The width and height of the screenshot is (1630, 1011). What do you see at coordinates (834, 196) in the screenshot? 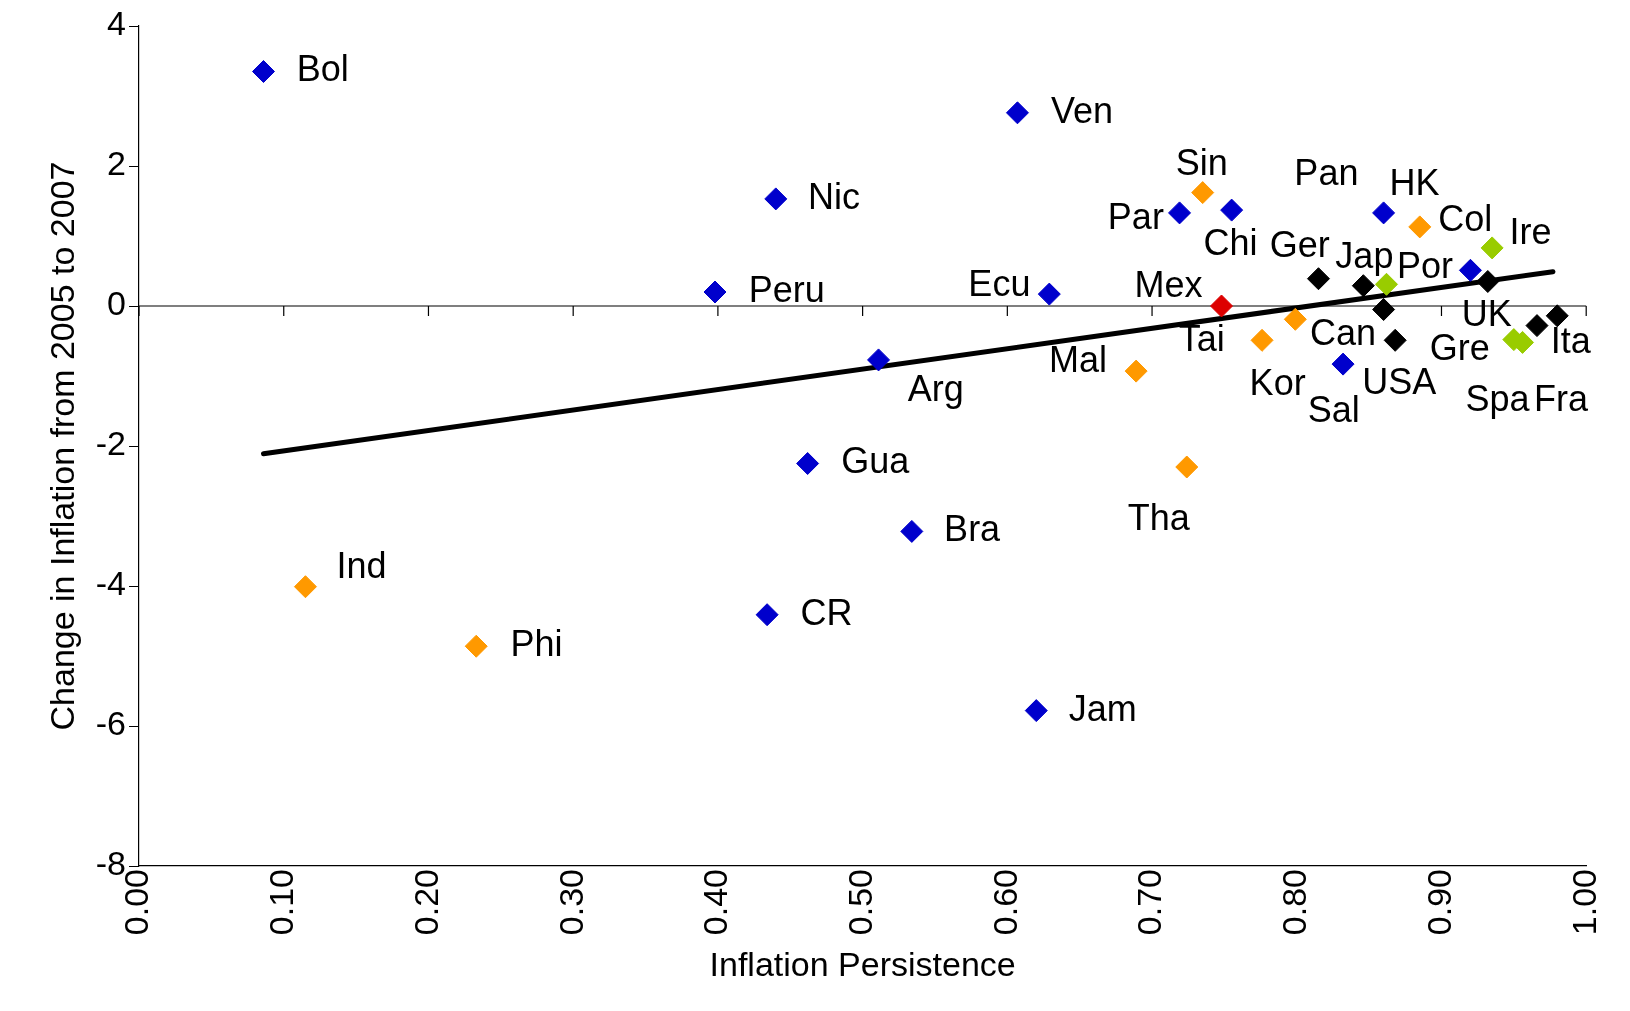
I see `annotation: Nic` at bounding box center [834, 196].